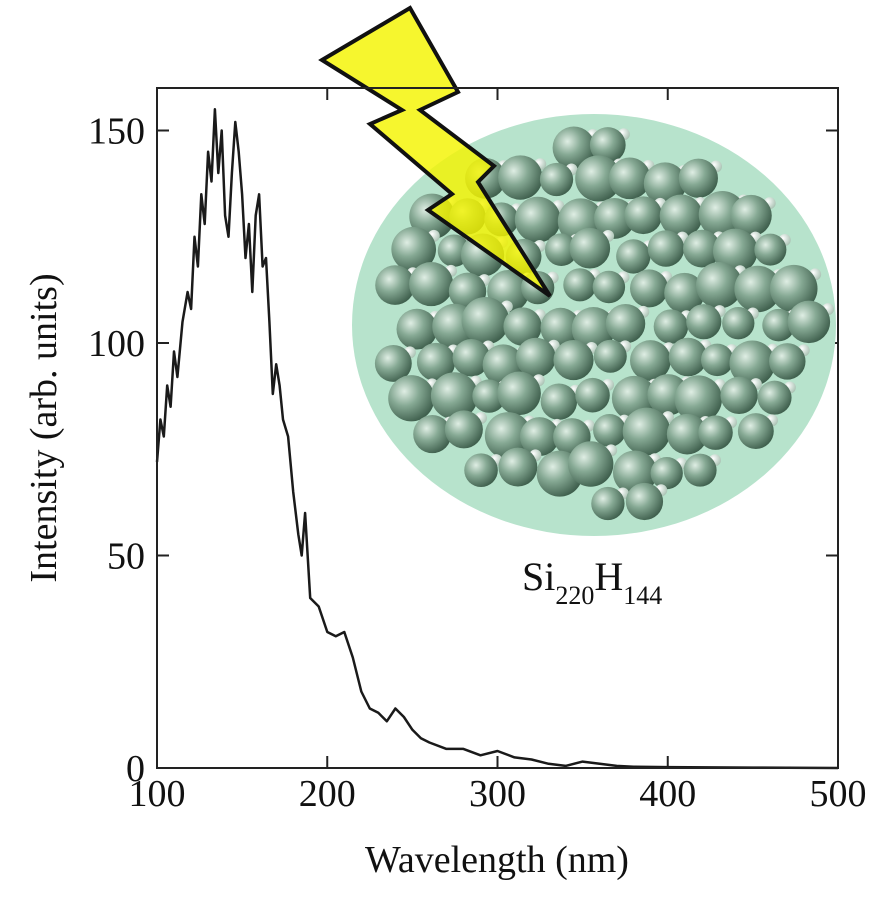  What do you see at coordinates (44, 427) in the screenshot?
I see `y-axis-title: Intensity (arb. units)` at bounding box center [44, 427].